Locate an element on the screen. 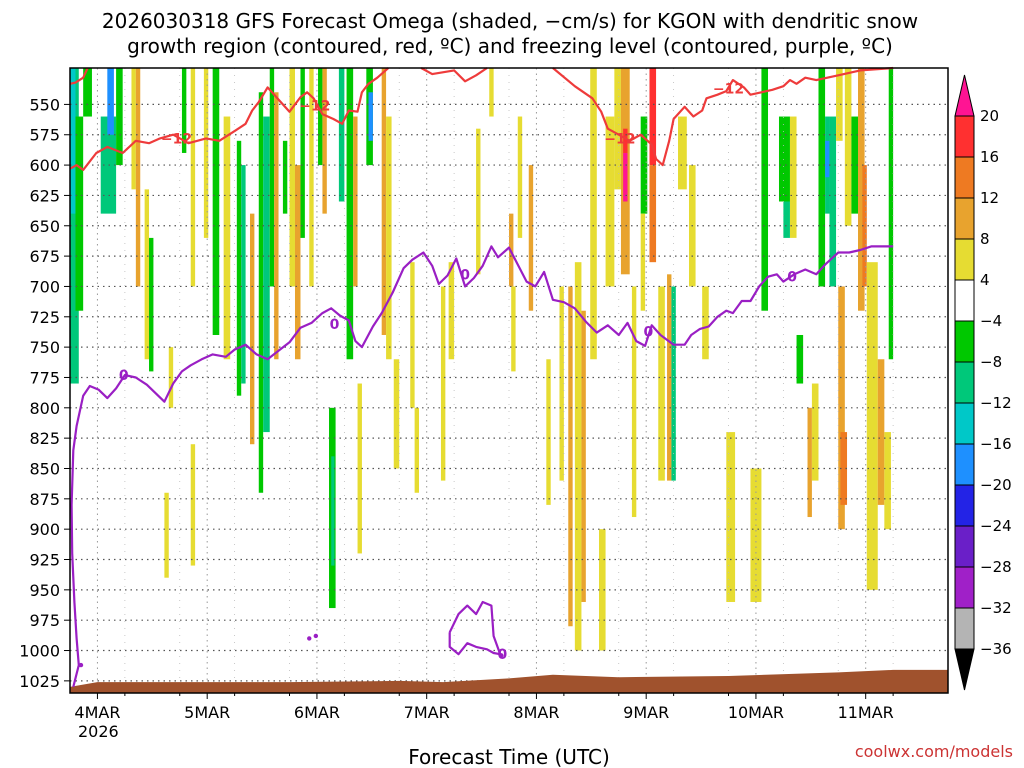  colorbar-label: 20 is located at coordinates (989, 116).